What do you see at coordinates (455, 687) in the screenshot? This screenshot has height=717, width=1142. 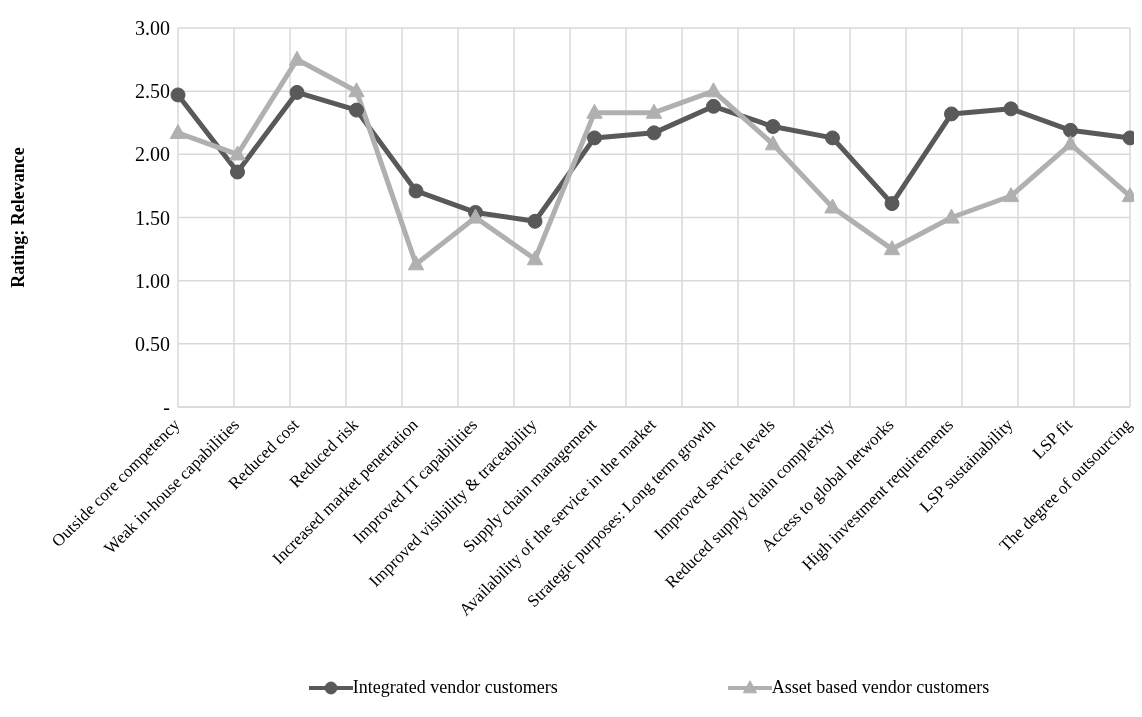 I see `legend-label: Integrated vendor customers` at bounding box center [455, 687].